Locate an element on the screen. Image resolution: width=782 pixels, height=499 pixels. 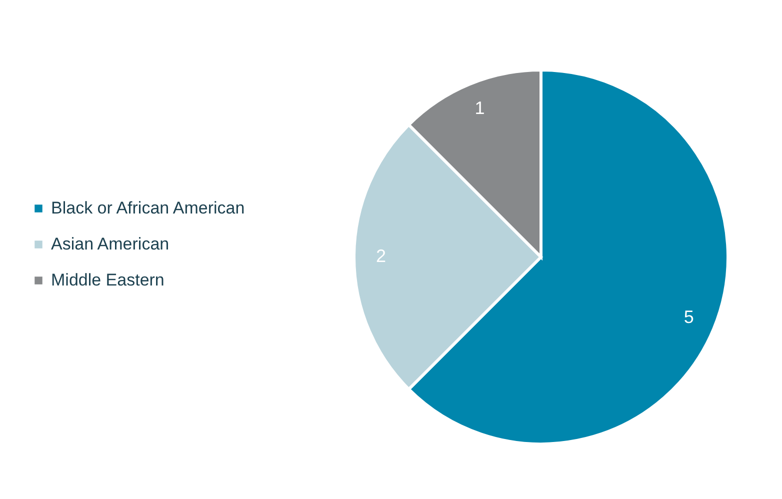
data-label: 1 is located at coordinates (479, 108).